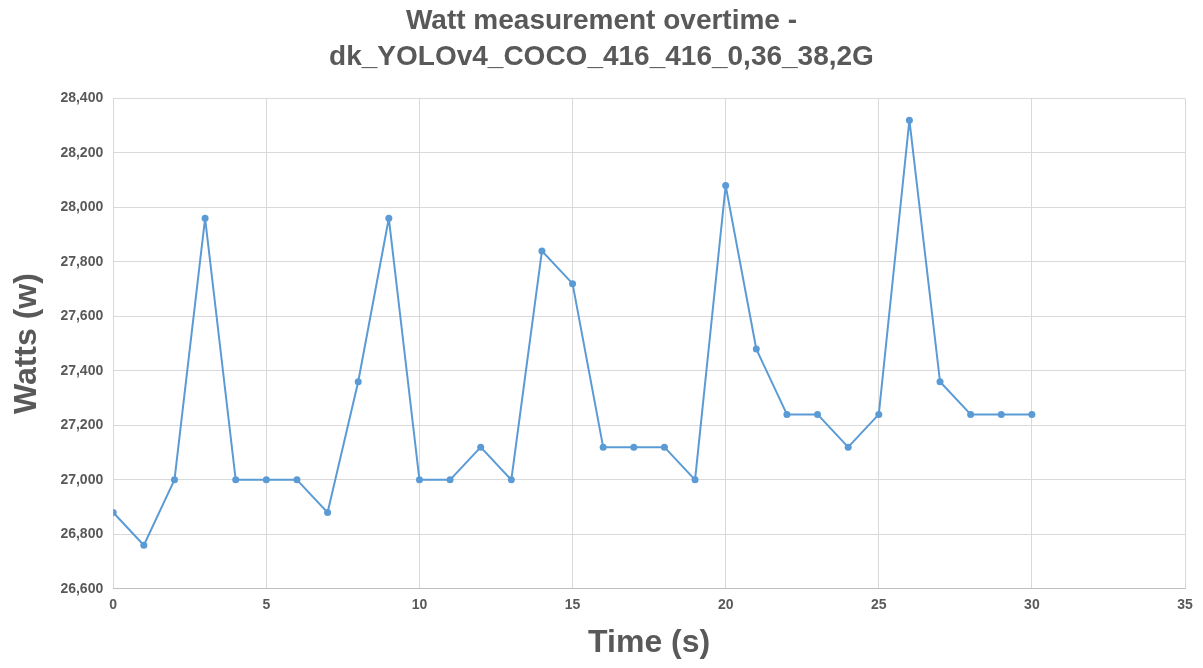  What do you see at coordinates (649, 640) in the screenshot?
I see `x-axis-title: Time (s)` at bounding box center [649, 640].